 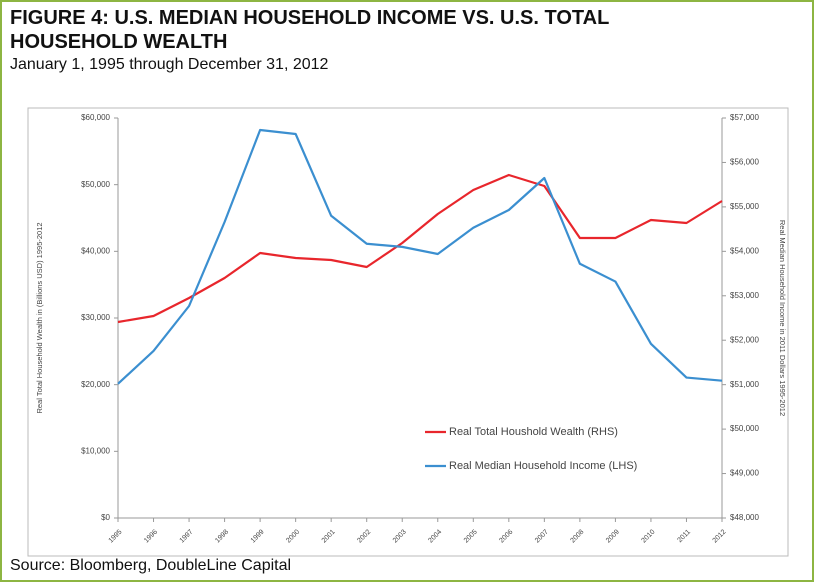 I want to click on x-tick-label: 2002, so click(x=364, y=537).